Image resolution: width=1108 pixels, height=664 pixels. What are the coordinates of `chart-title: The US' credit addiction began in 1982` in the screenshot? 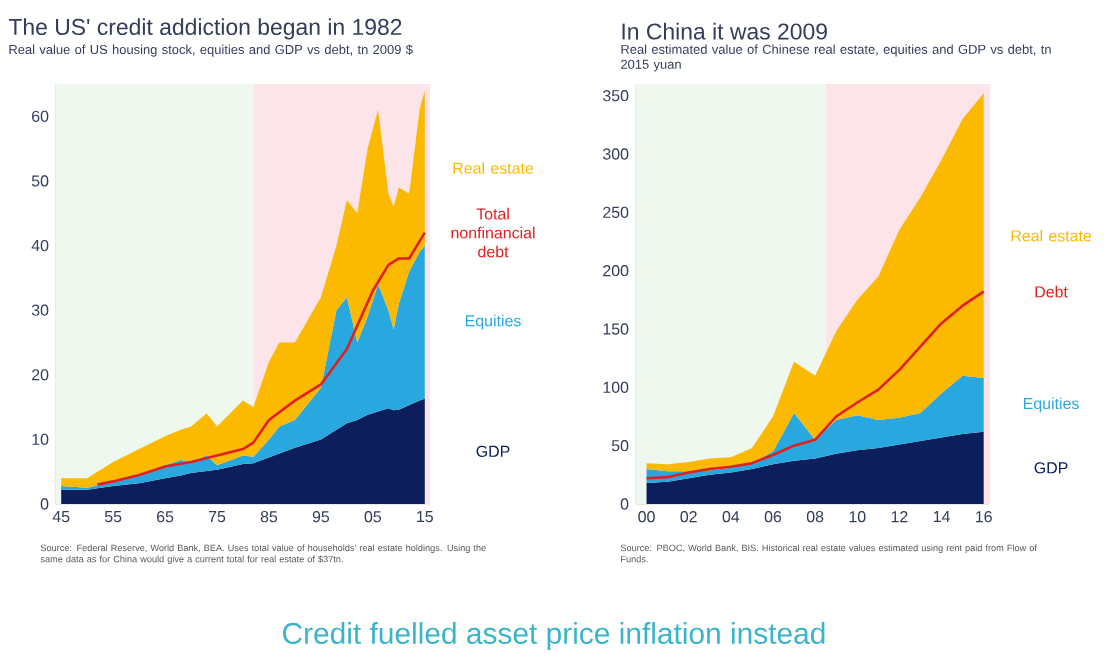 It's located at (205, 29).